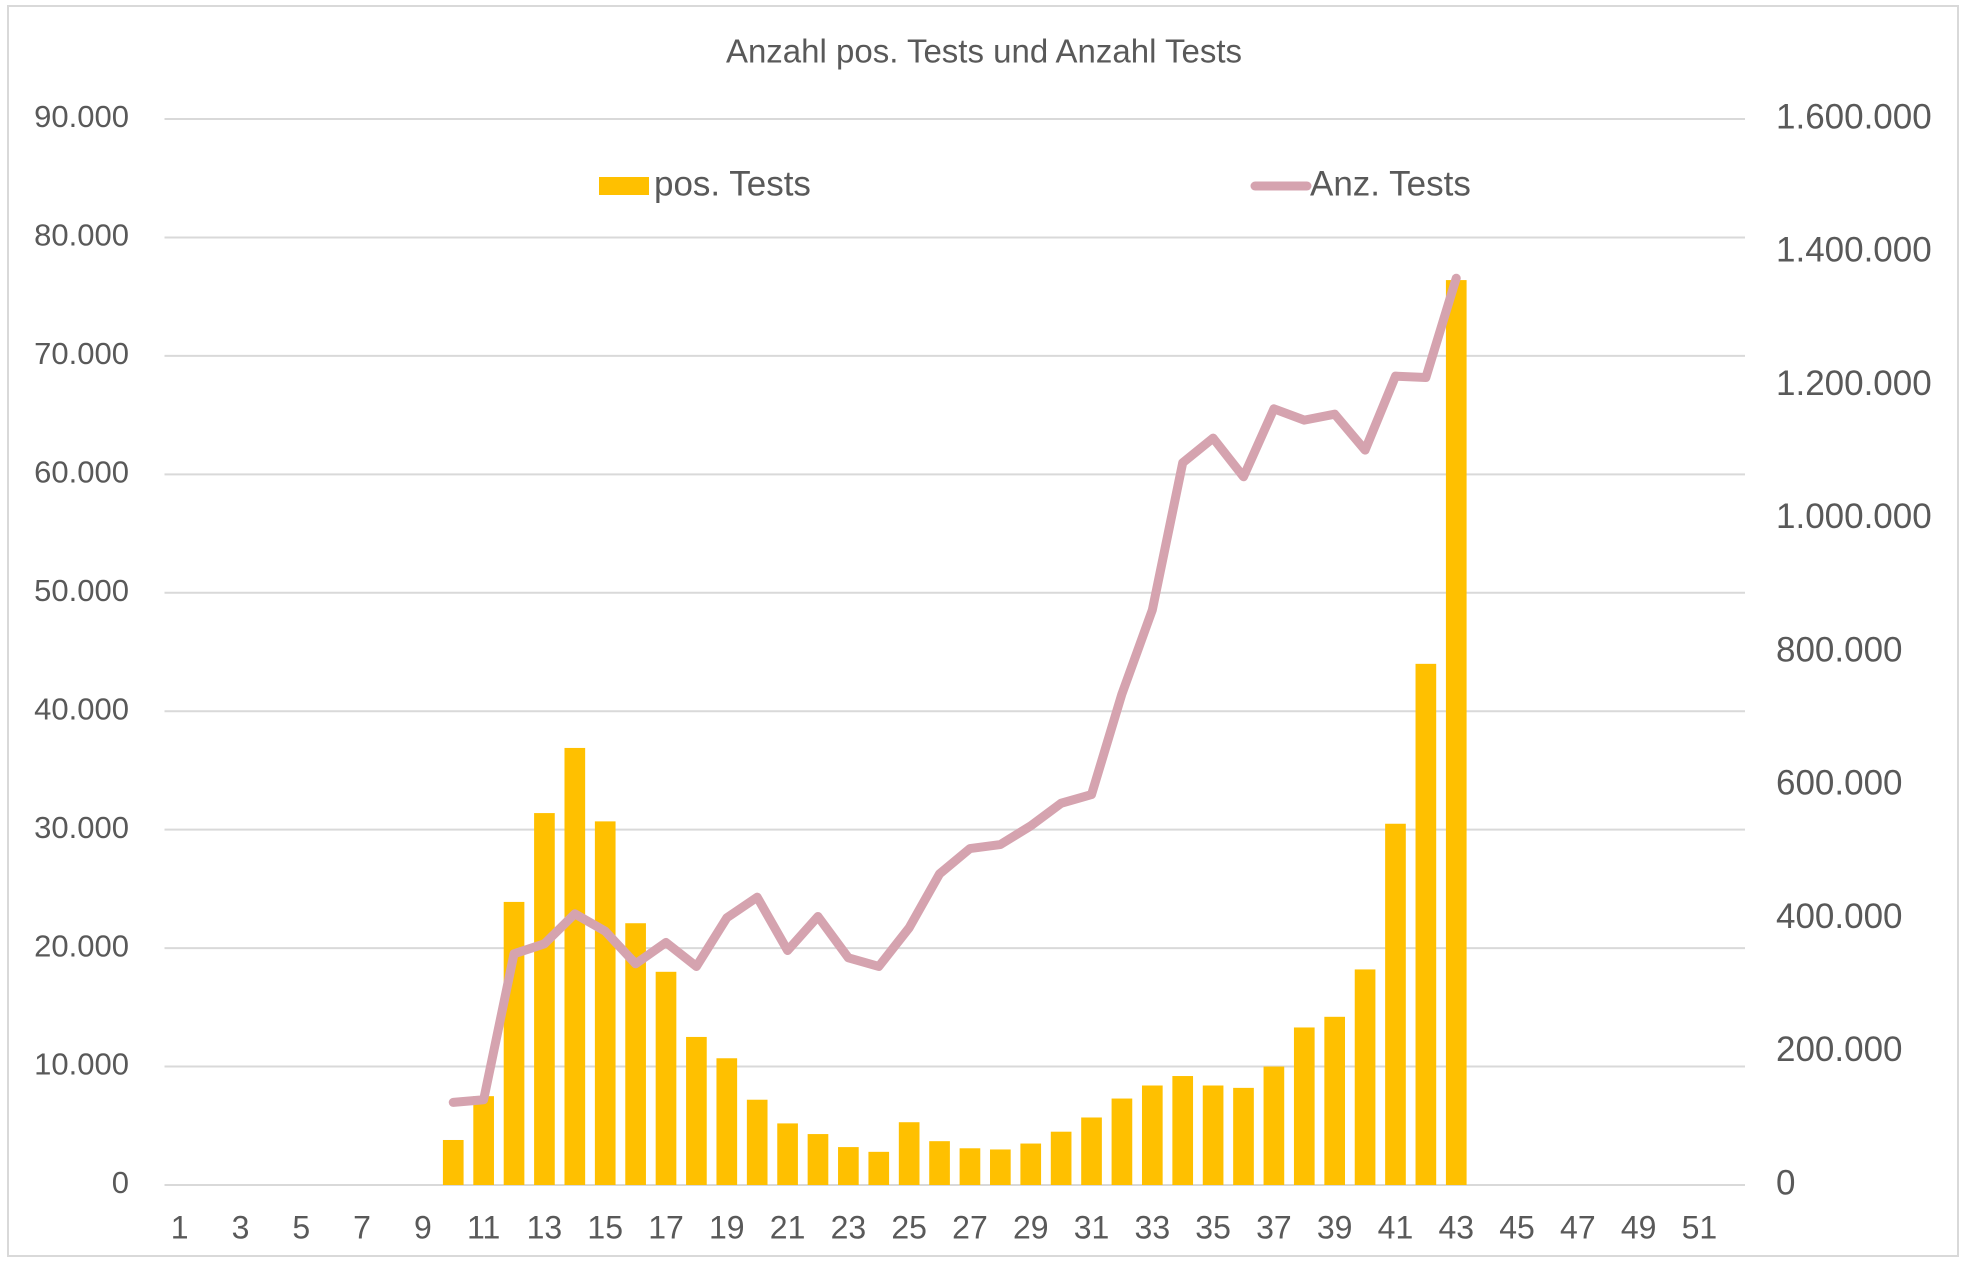 This screenshot has height=1262, width=1966. Describe the element at coordinates (1517, 1227) in the screenshot. I see `x-tick-label: 45` at that location.